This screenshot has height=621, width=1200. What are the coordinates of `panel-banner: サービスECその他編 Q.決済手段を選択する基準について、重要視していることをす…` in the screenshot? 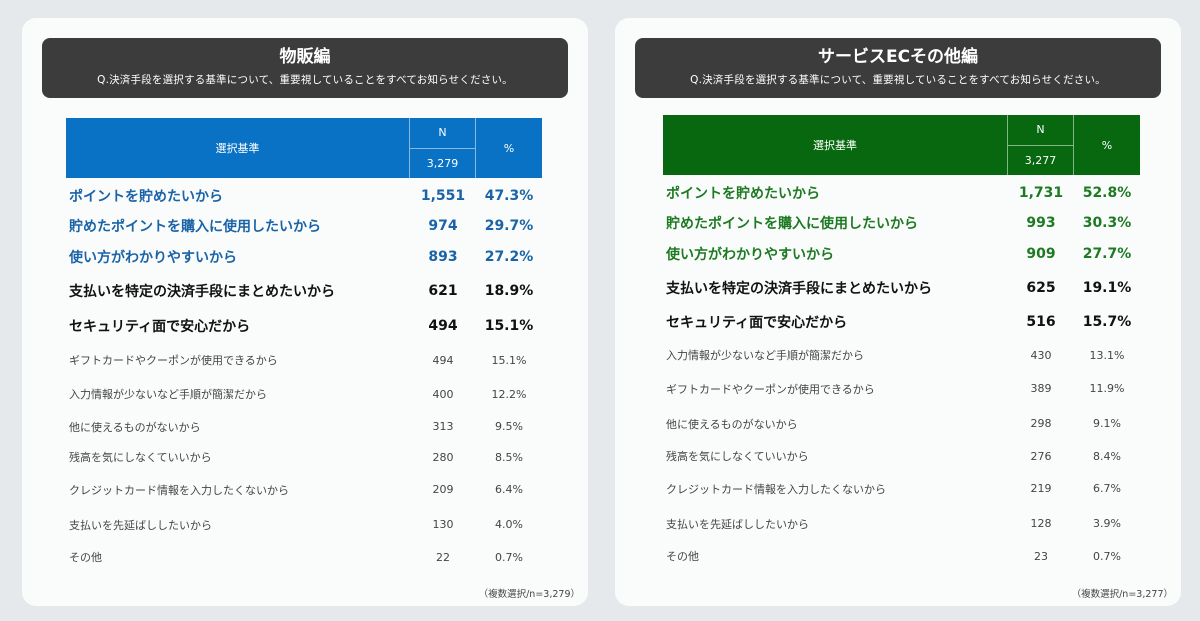 It's located at (898, 68).